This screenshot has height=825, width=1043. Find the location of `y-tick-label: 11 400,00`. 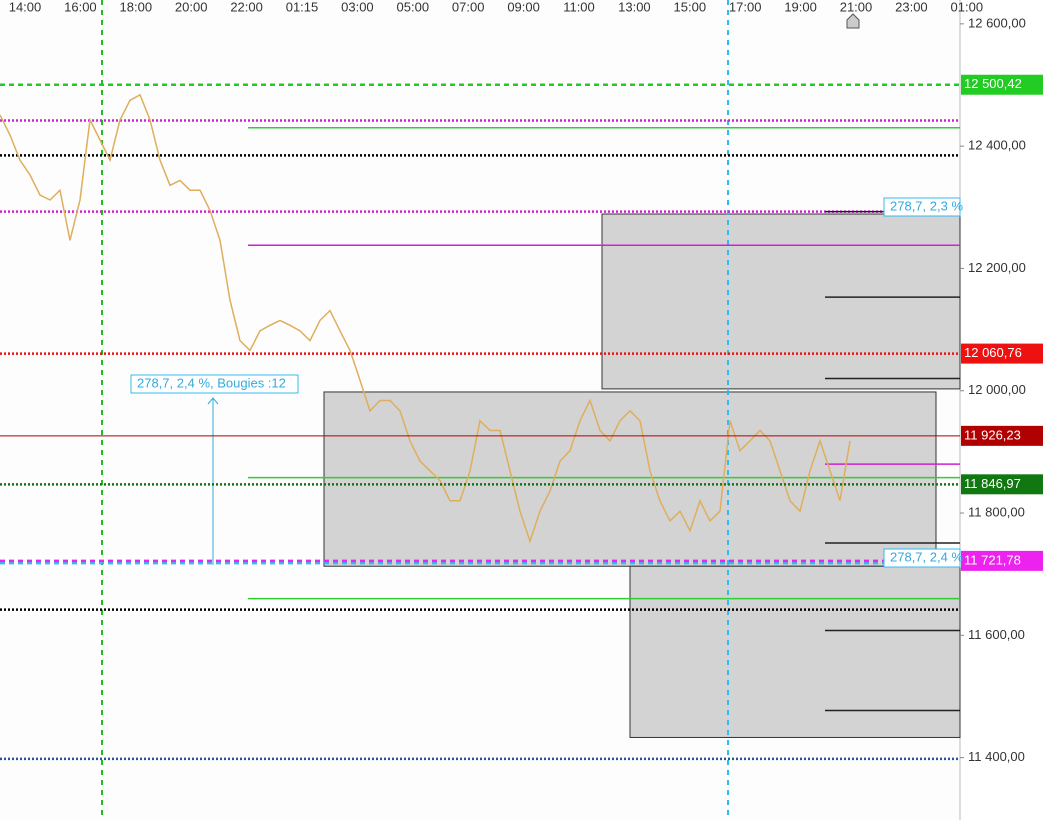

y-tick-label: 11 400,00 is located at coordinates (996, 756).